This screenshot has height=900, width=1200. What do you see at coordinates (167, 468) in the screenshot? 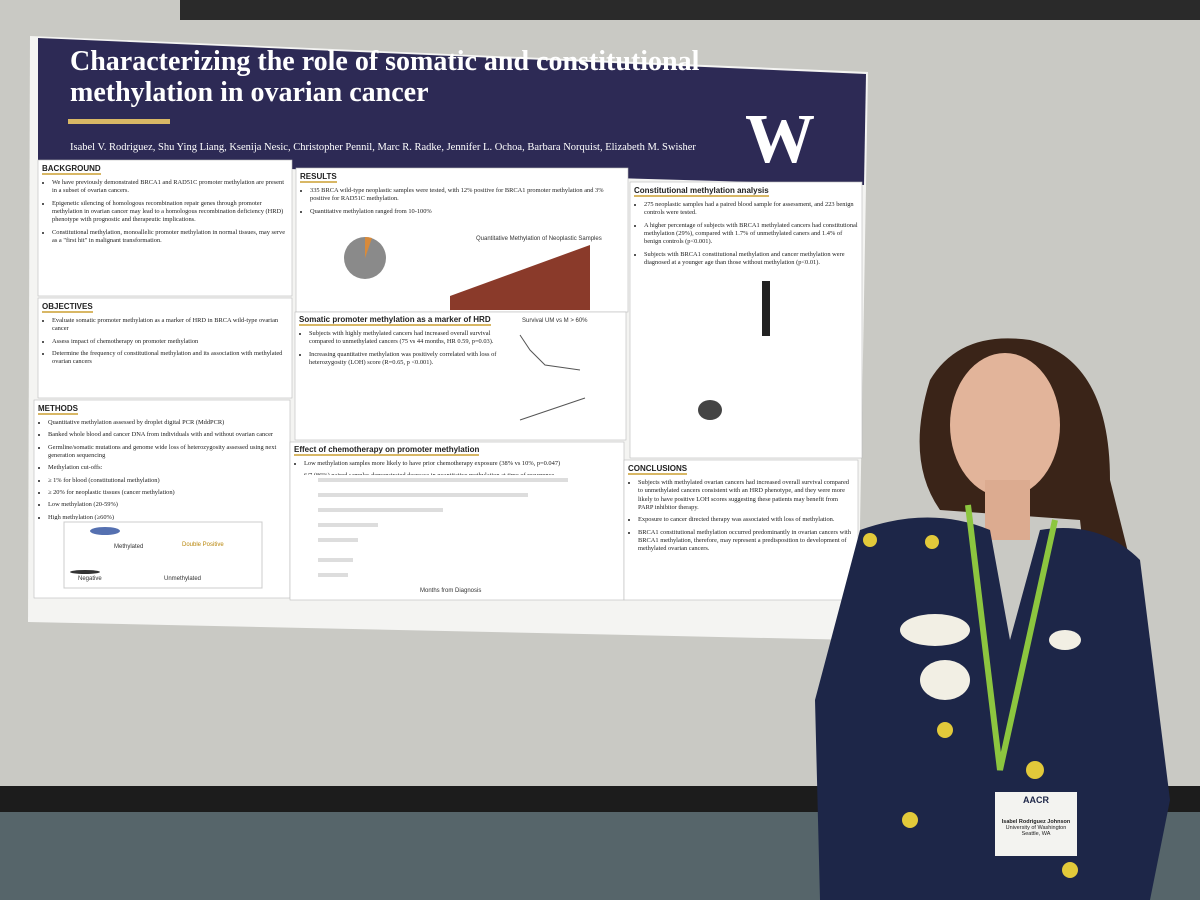
I see `bullet: Methylation cut-offs:` at bounding box center [167, 468].